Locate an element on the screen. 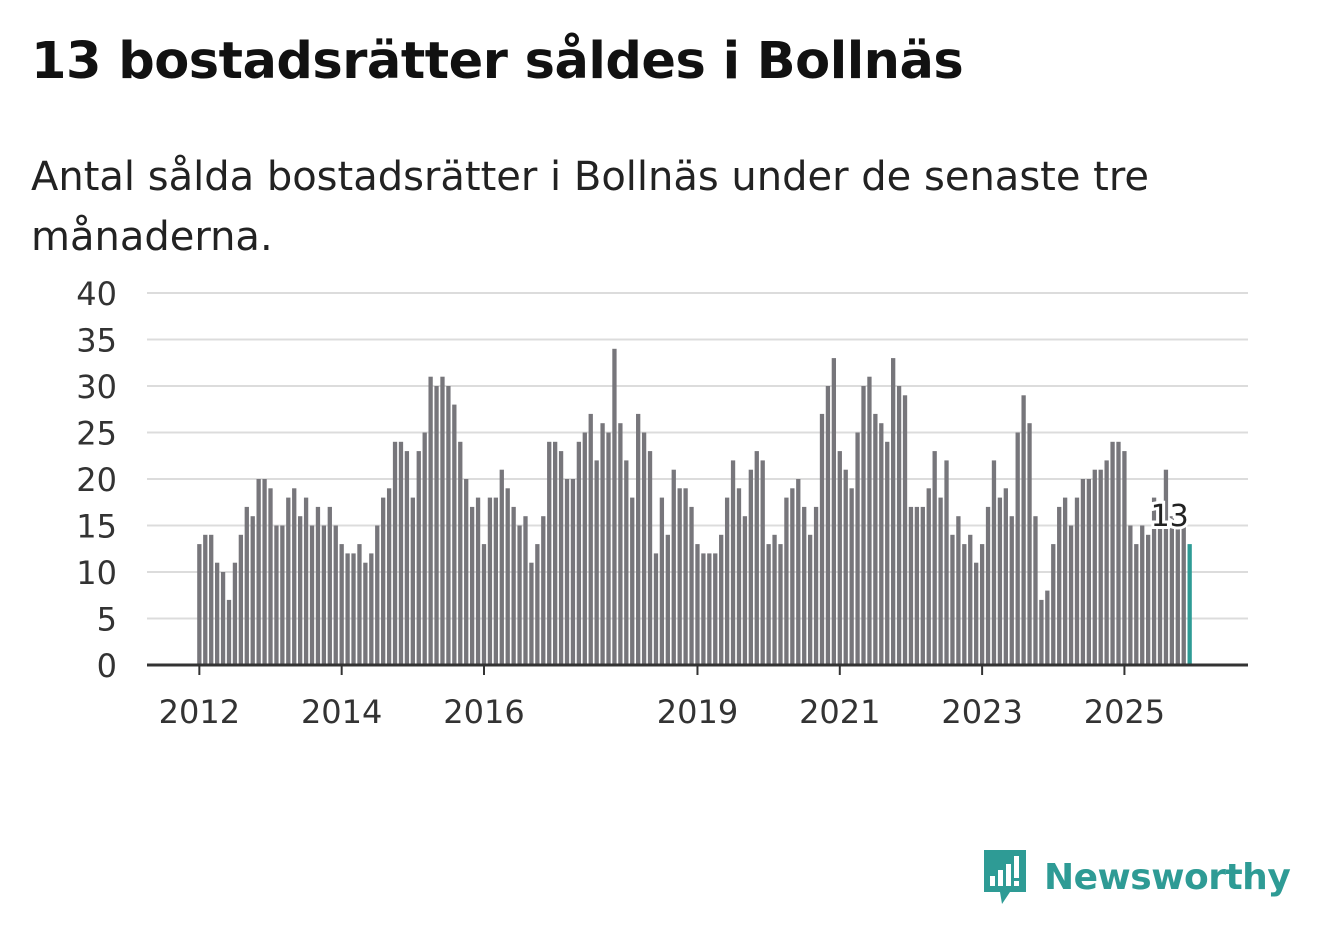 This screenshot has height=939, width=1322. y-tick-label: 0 is located at coordinates (107, 666).